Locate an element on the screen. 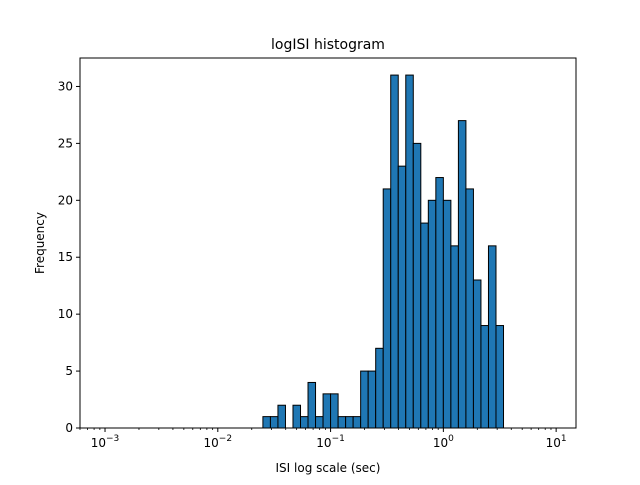  y-tick-label: 15 is located at coordinates (65, 257).